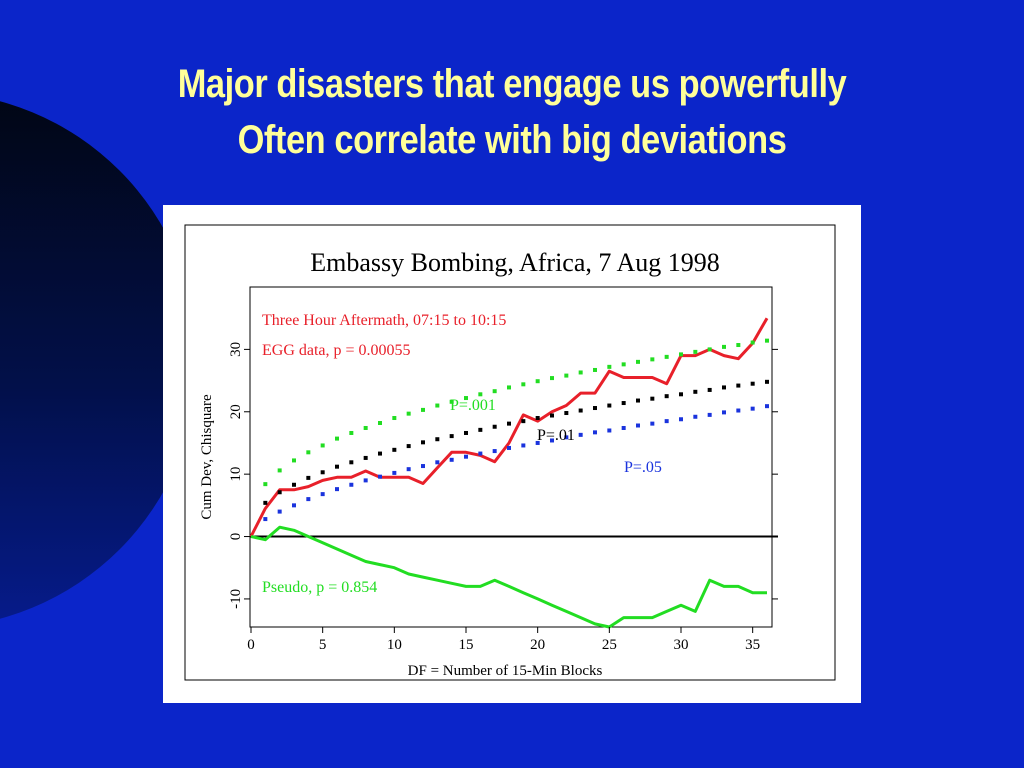 This screenshot has height=768, width=1024. I want to click on y-axis-label: Cum Dev, Chisquare, so click(207, 457).